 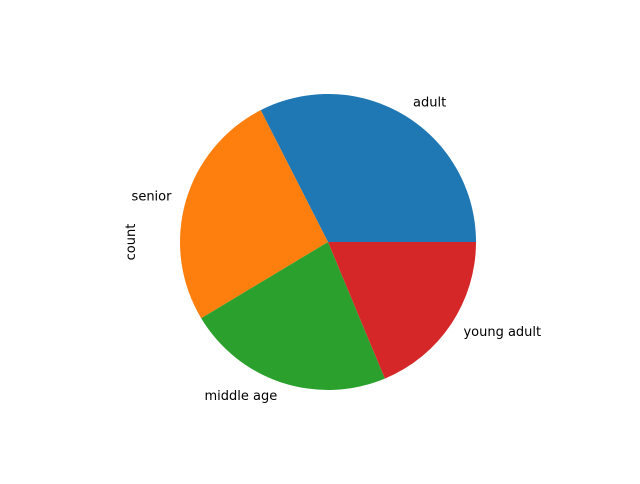 What do you see at coordinates (502, 332) in the screenshot?
I see `slice-label-young-adult: young adult` at bounding box center [502, 332].